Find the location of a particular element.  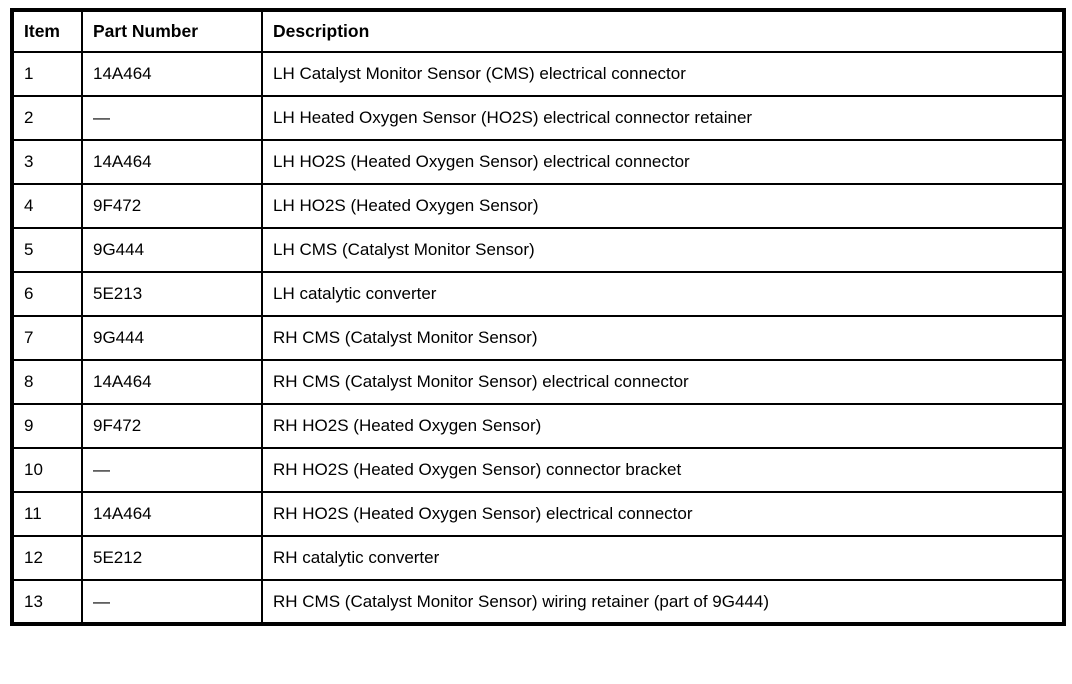

column-header-description: Description is located at coordinates (663, 31).